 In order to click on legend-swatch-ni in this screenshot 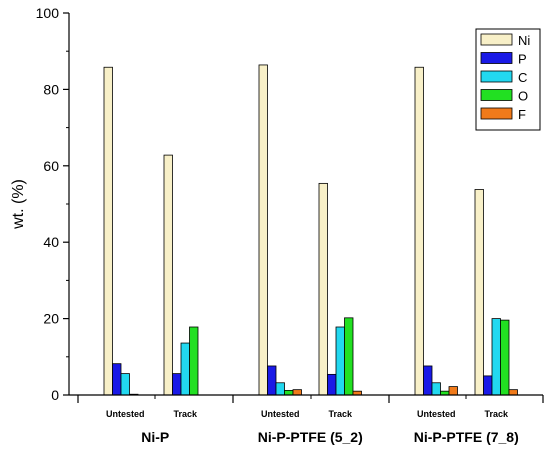, I will do `click(496, 39)`.